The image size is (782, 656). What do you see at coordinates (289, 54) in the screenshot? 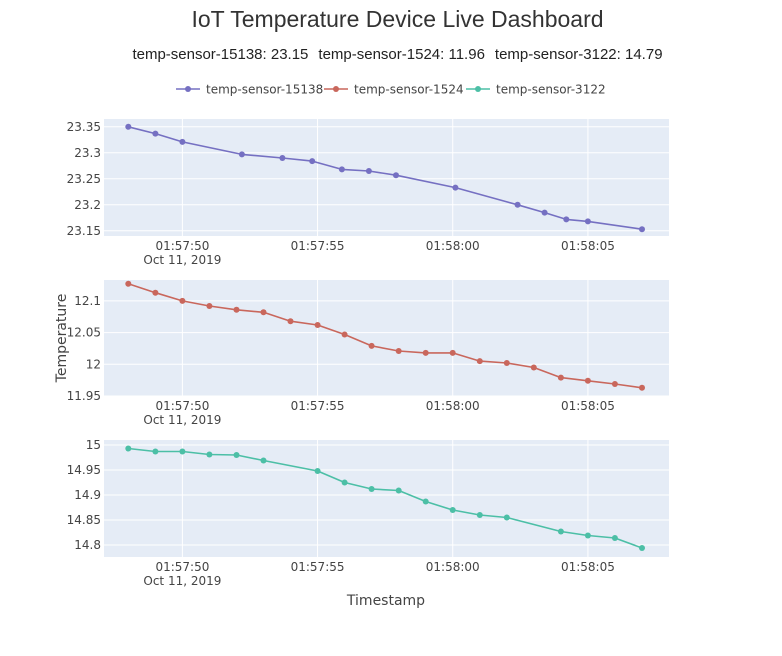
I see `reading-value: 23.15` at bounding box center [289, 54].